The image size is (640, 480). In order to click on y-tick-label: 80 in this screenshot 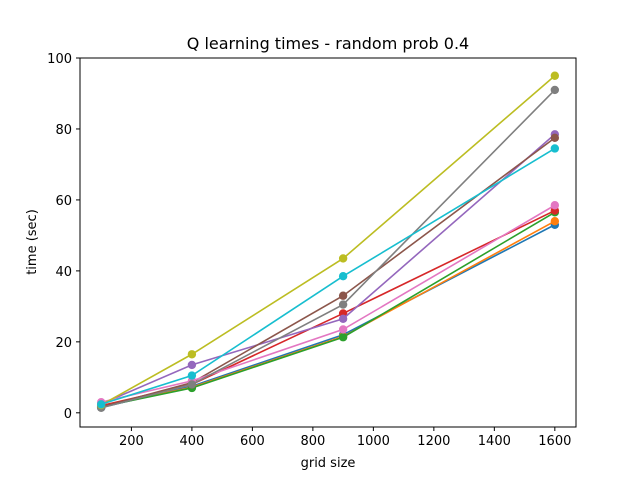, I will do `click(63, 130)`.